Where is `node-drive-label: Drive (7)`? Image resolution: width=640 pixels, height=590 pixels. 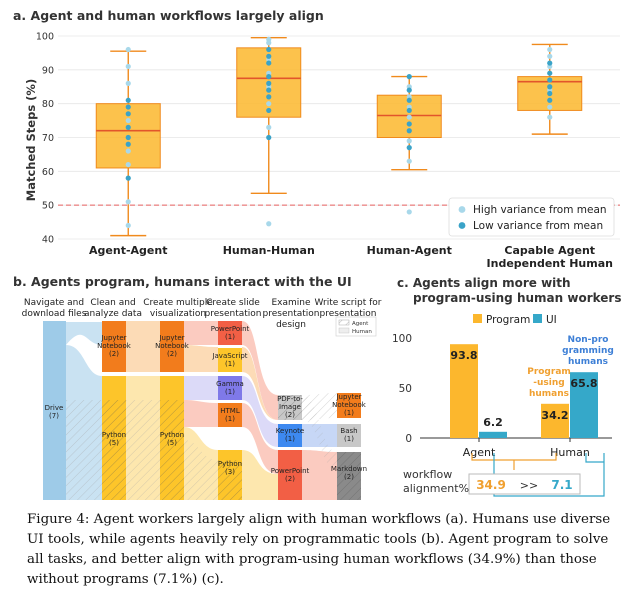 node-drive-label: Drive (7) is located at coordinates (54, 412).